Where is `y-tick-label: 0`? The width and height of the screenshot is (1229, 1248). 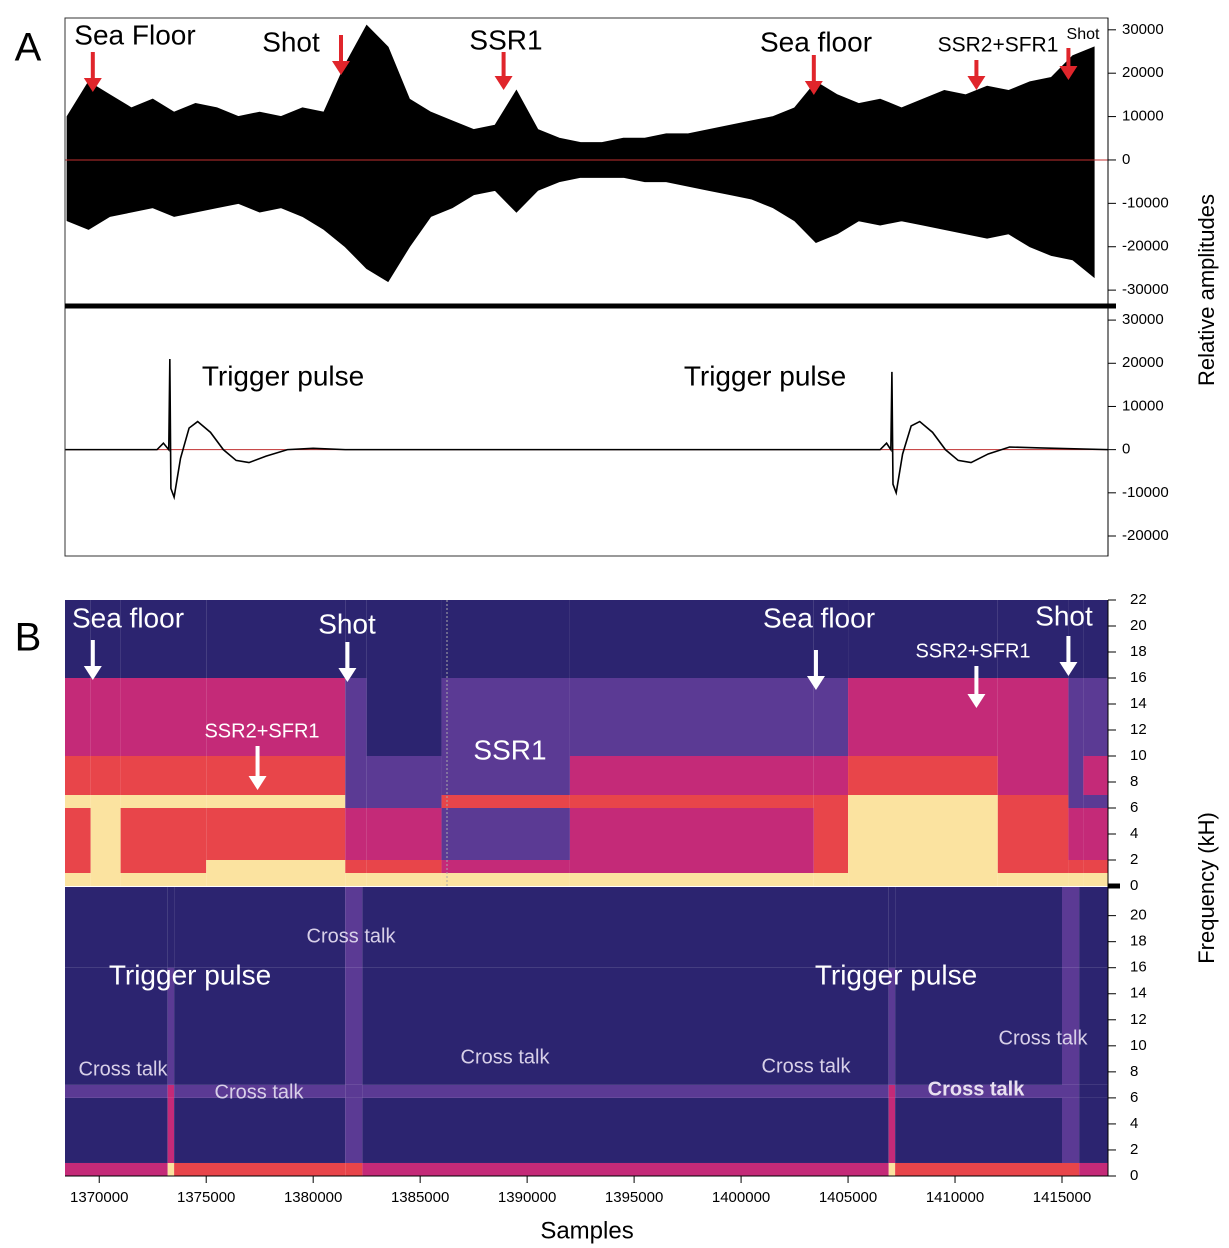 y-tick-label: 0 is located at coordinates (1126, 449).